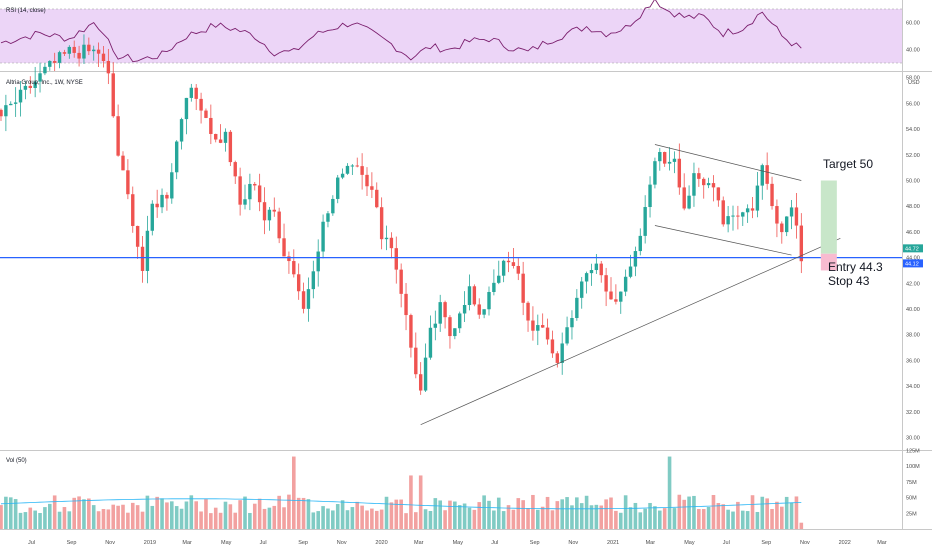 This screenshot has height=550, width=932. I want to click on price-tick-label: 34.00, so click(913, 387).